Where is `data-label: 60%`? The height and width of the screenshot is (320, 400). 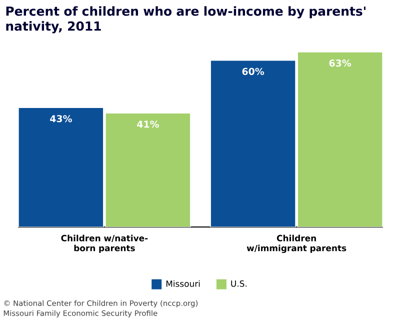 data-label: 60% is located at coordinates (253, 72).